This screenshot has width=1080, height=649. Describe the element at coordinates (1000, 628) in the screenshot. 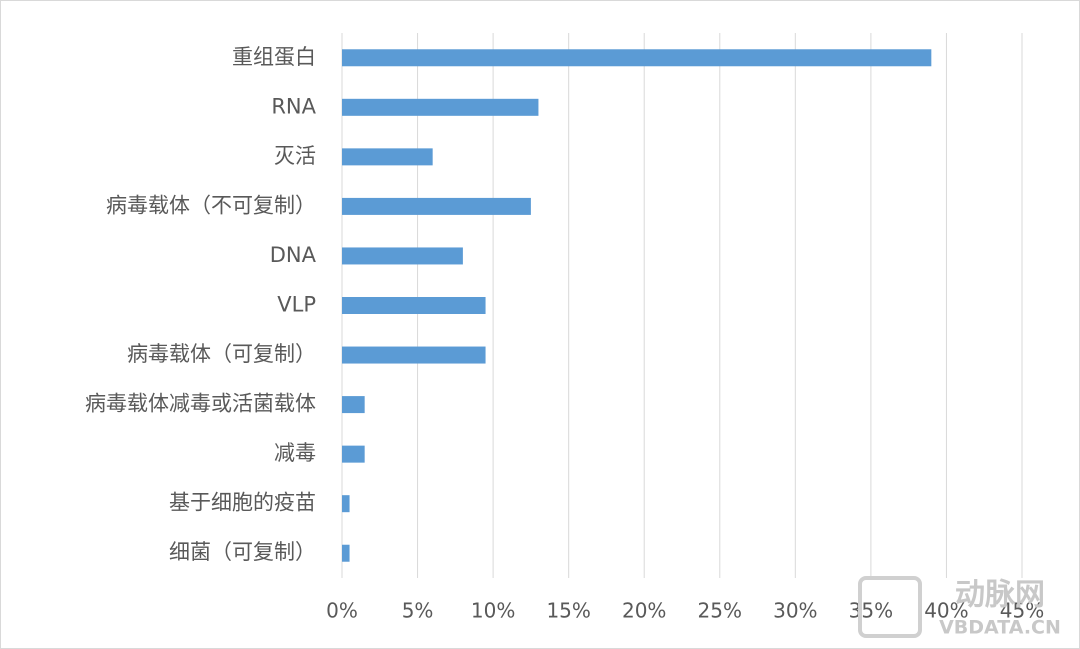

I see `watermark-site: VBDATA.CN` at that location.